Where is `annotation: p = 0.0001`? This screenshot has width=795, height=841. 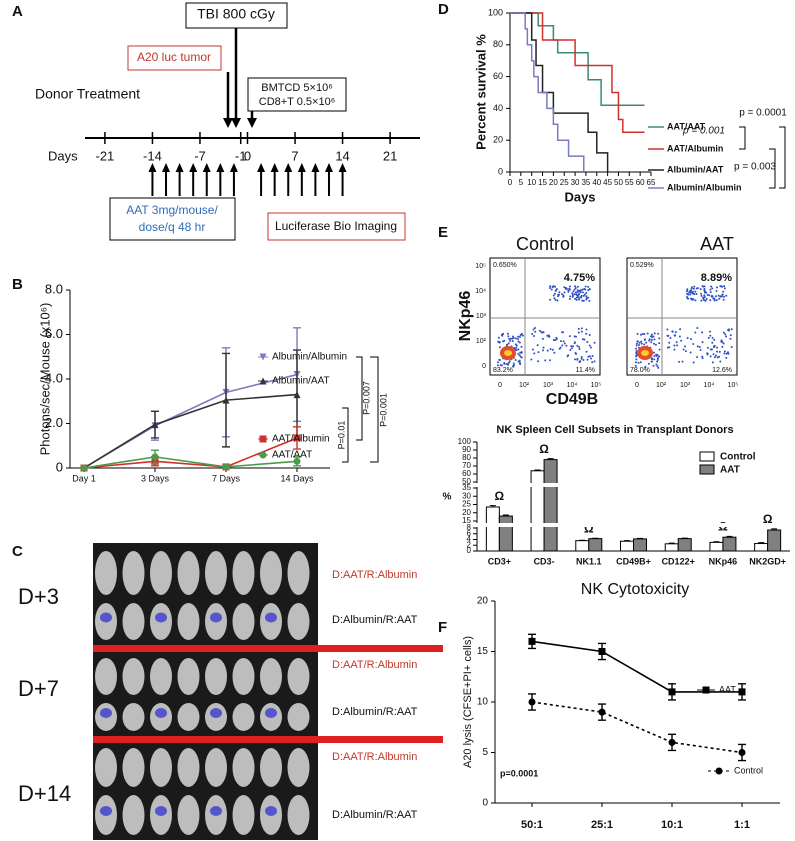
annotation: p = 0.0001 is located at coordinates (763, 113).